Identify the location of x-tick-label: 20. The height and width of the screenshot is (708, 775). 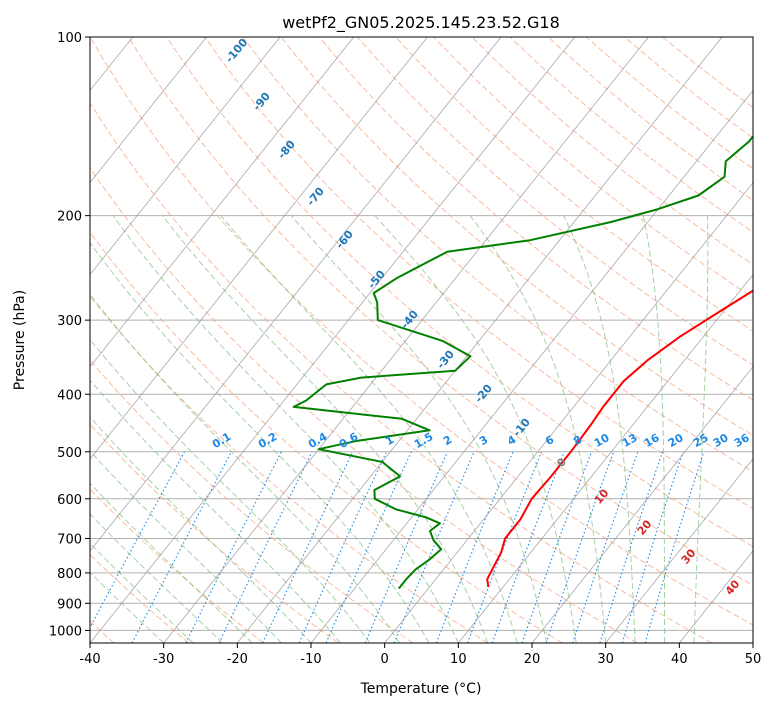
(532, 659).